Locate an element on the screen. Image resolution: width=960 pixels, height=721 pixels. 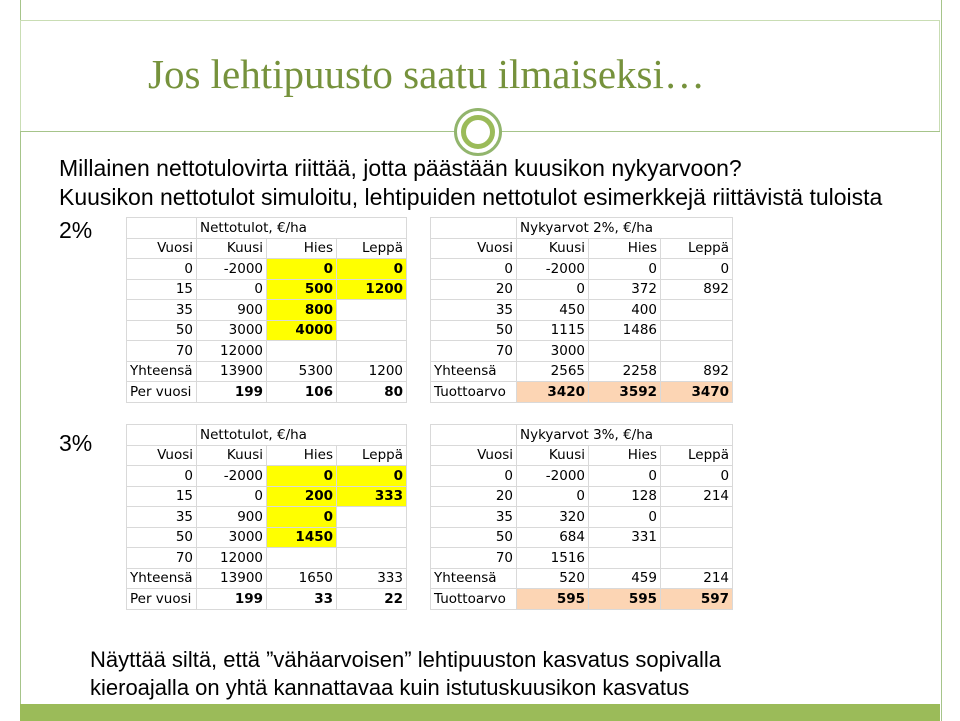
land-value-row: Tuottoarvo 595 595 597 is located at coordinates (582, 599).